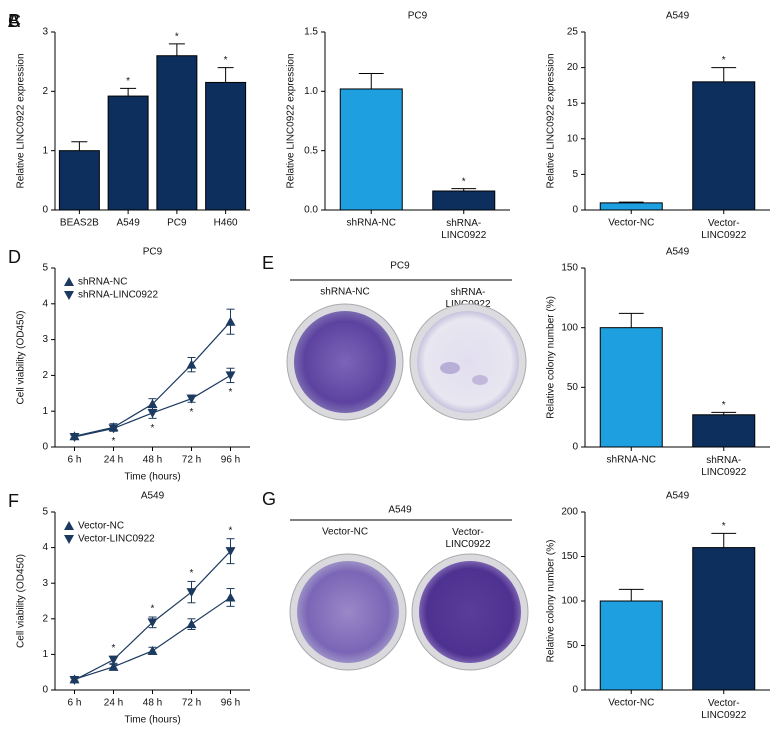  Describe the element at coordinates (551, 601) in the screenshot. I see `y-axis-label: Relative colony number (%)` at that location.